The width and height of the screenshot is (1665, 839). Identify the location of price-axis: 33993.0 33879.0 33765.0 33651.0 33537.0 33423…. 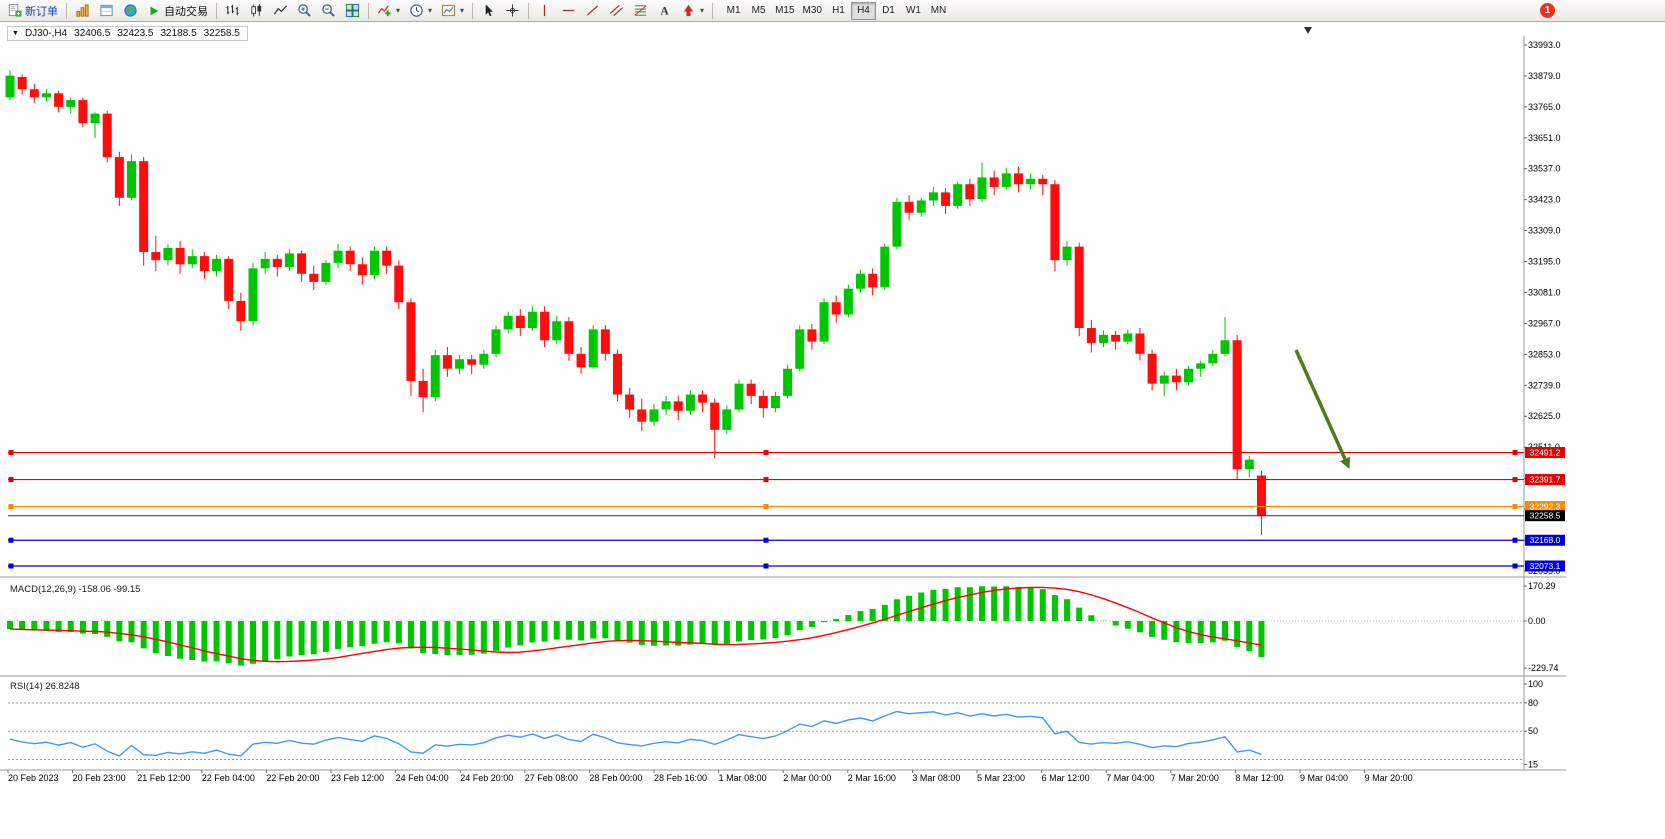
(1542, 308).